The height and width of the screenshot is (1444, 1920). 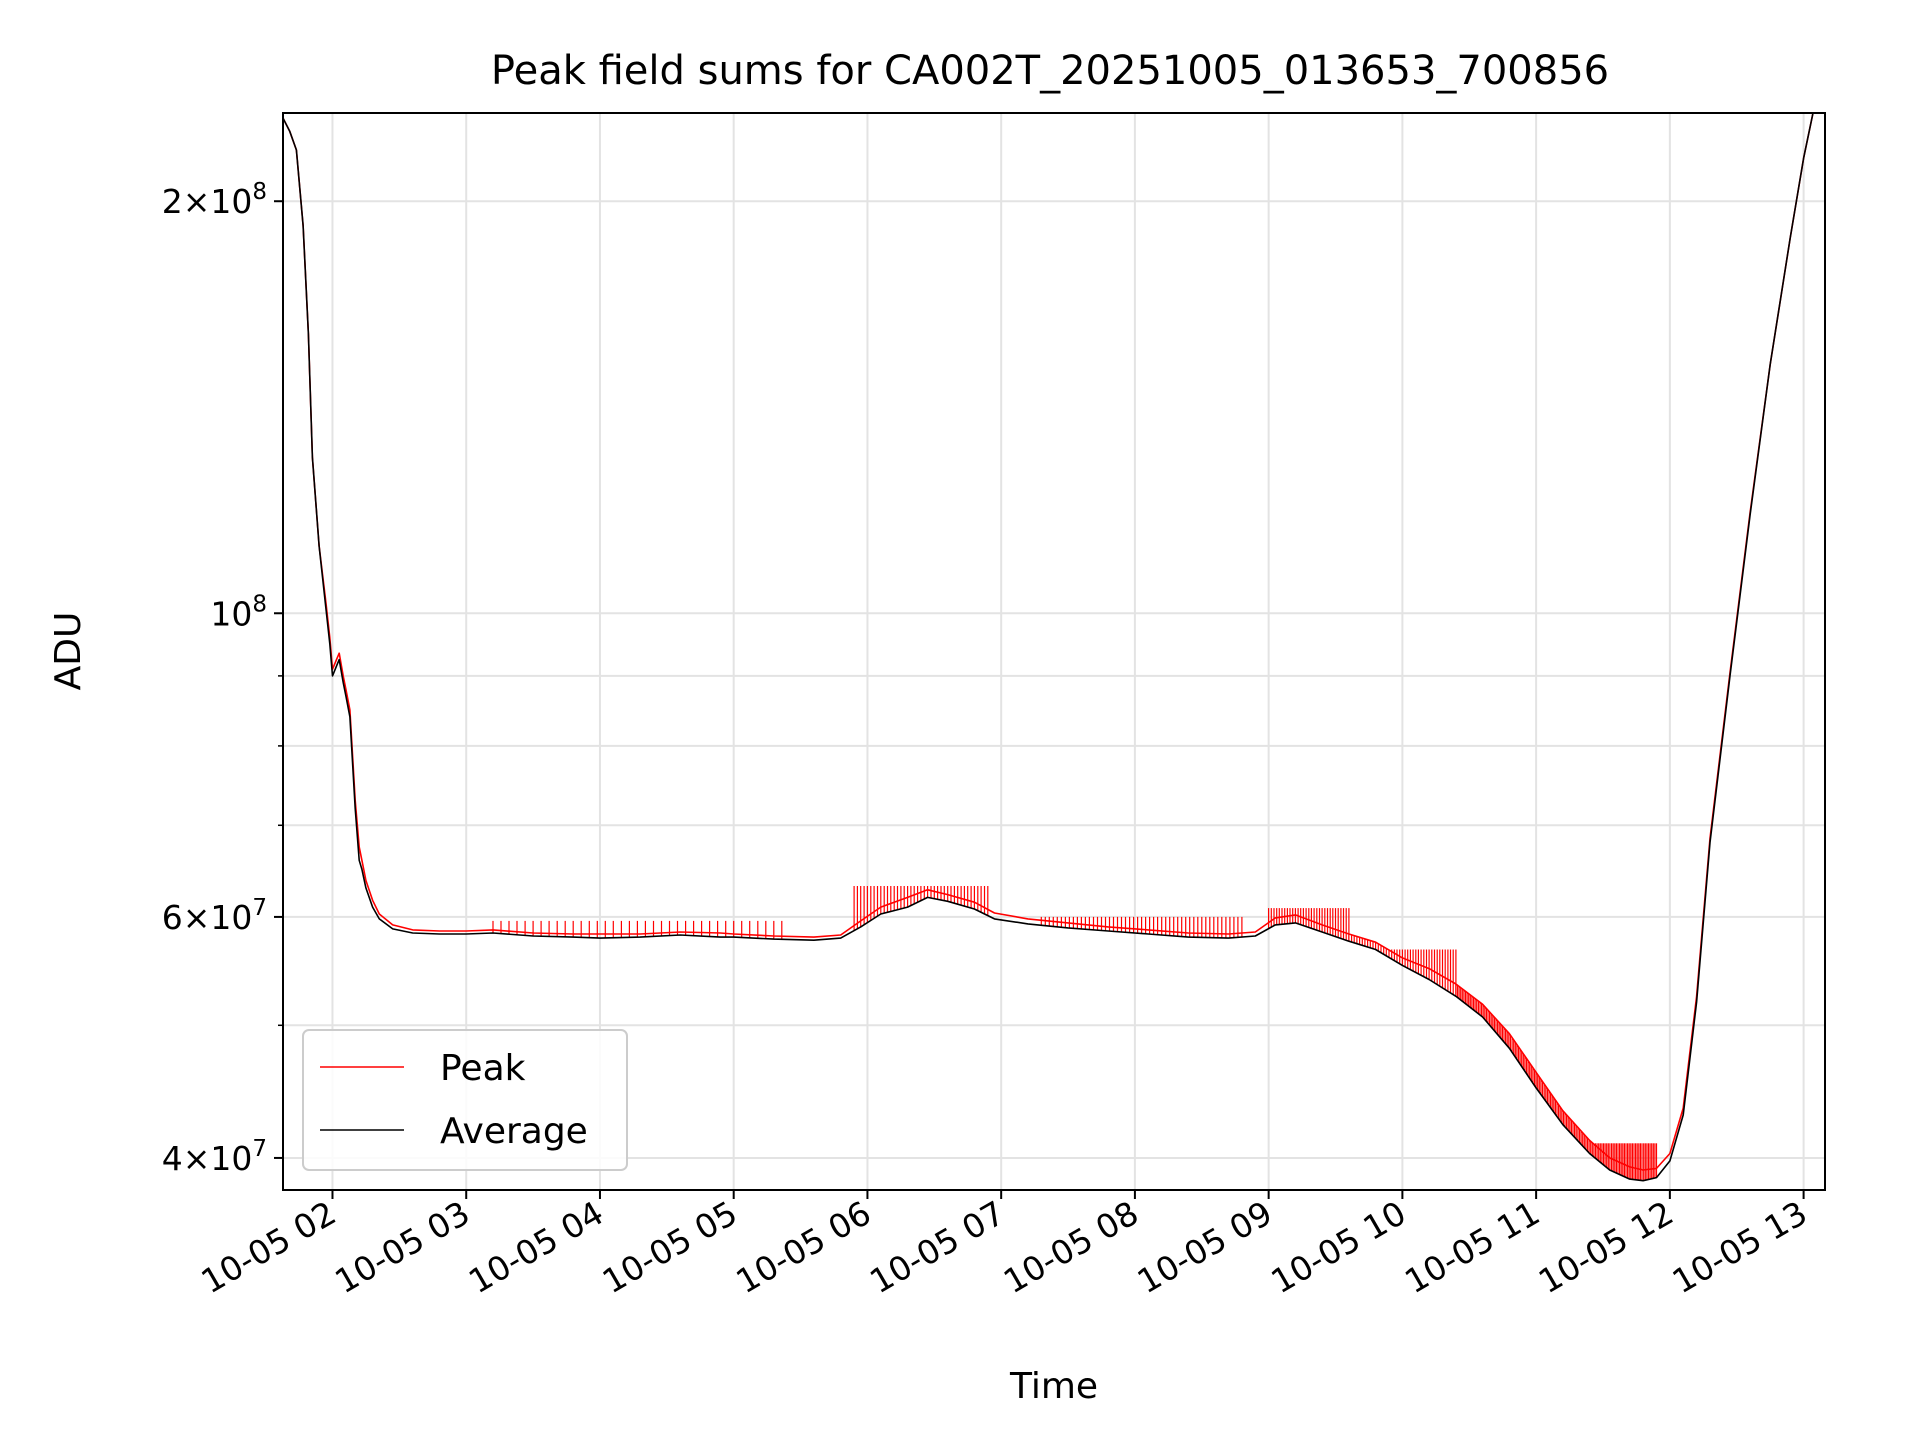 I want to click on legend-label-average: Average, so click(x=514, y=1131).